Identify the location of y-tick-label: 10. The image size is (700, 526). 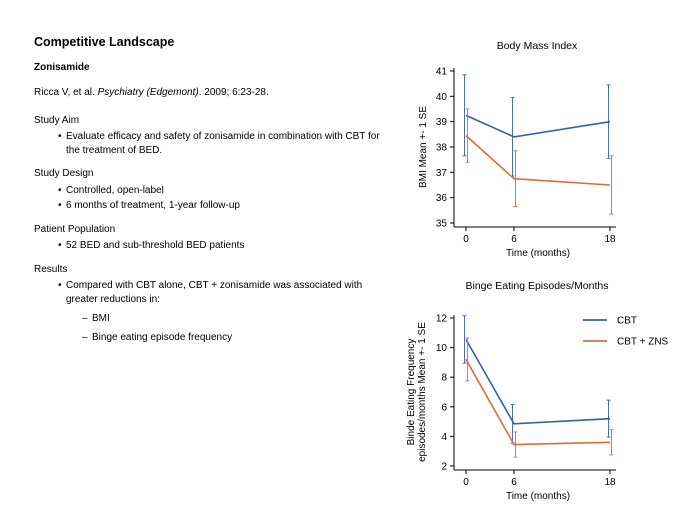
(442, 348).